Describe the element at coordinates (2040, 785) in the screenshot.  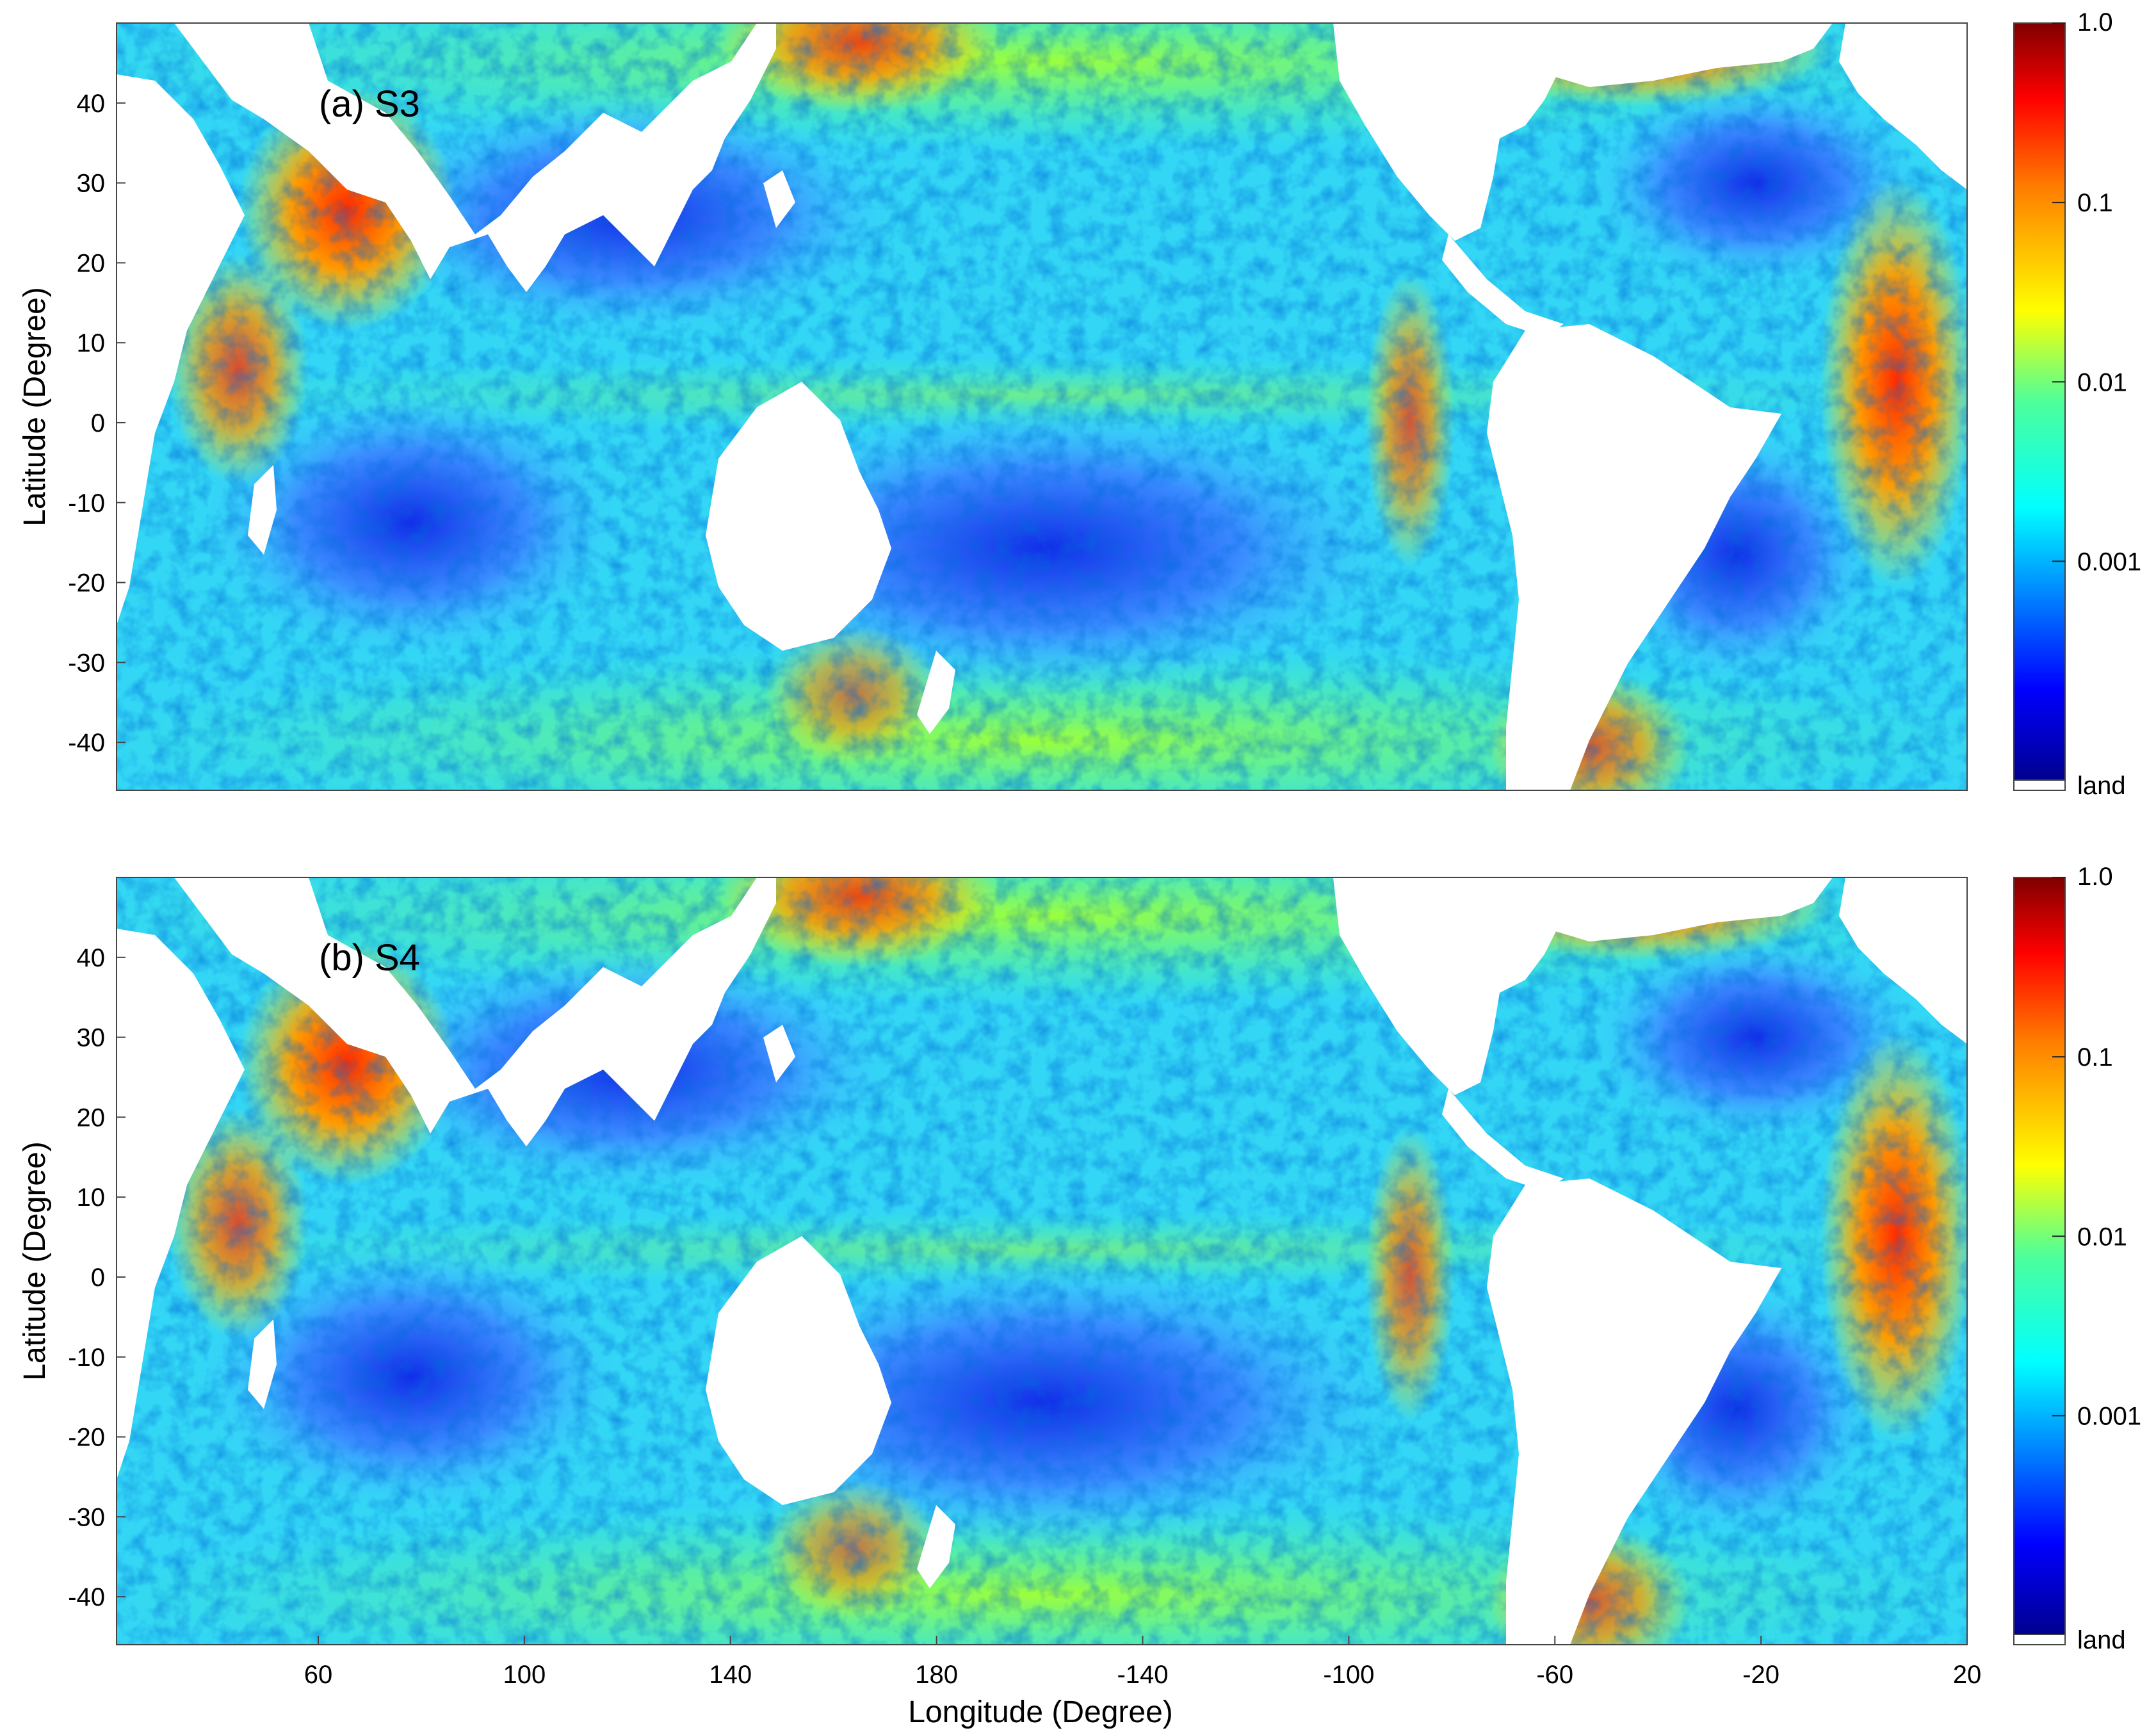
I see `panel-a-colorbar-land-swatch` at that location.